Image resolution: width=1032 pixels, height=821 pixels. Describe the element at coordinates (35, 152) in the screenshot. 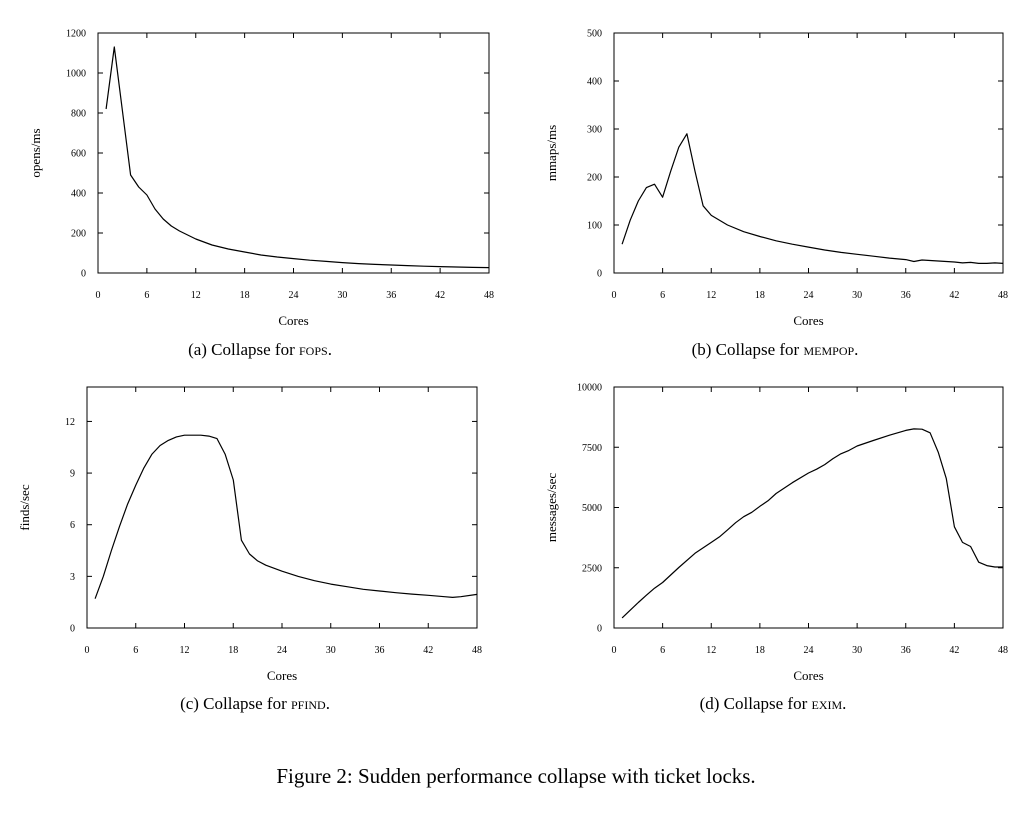

I see `y-axis-label: opens/ms` at that location.